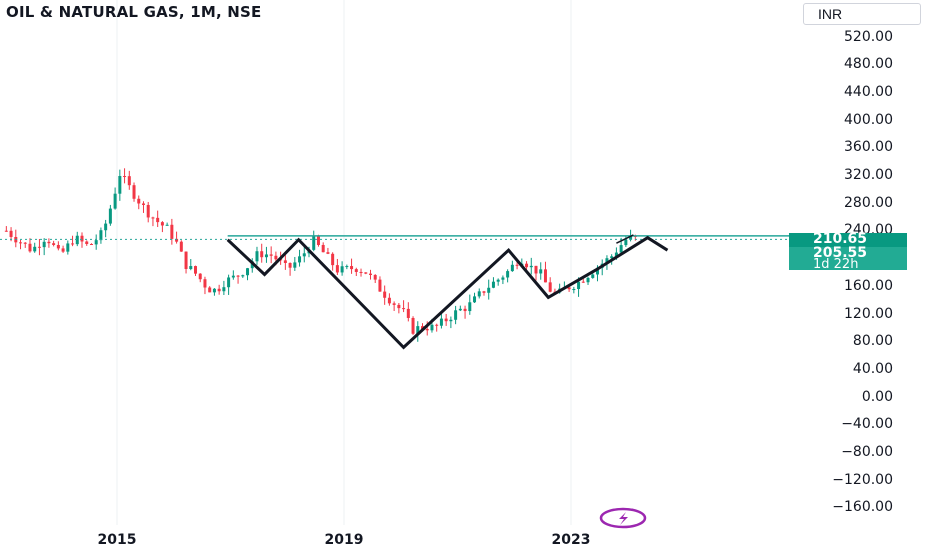  I want to click on x-tick-label: 2019, so click(344, 540).